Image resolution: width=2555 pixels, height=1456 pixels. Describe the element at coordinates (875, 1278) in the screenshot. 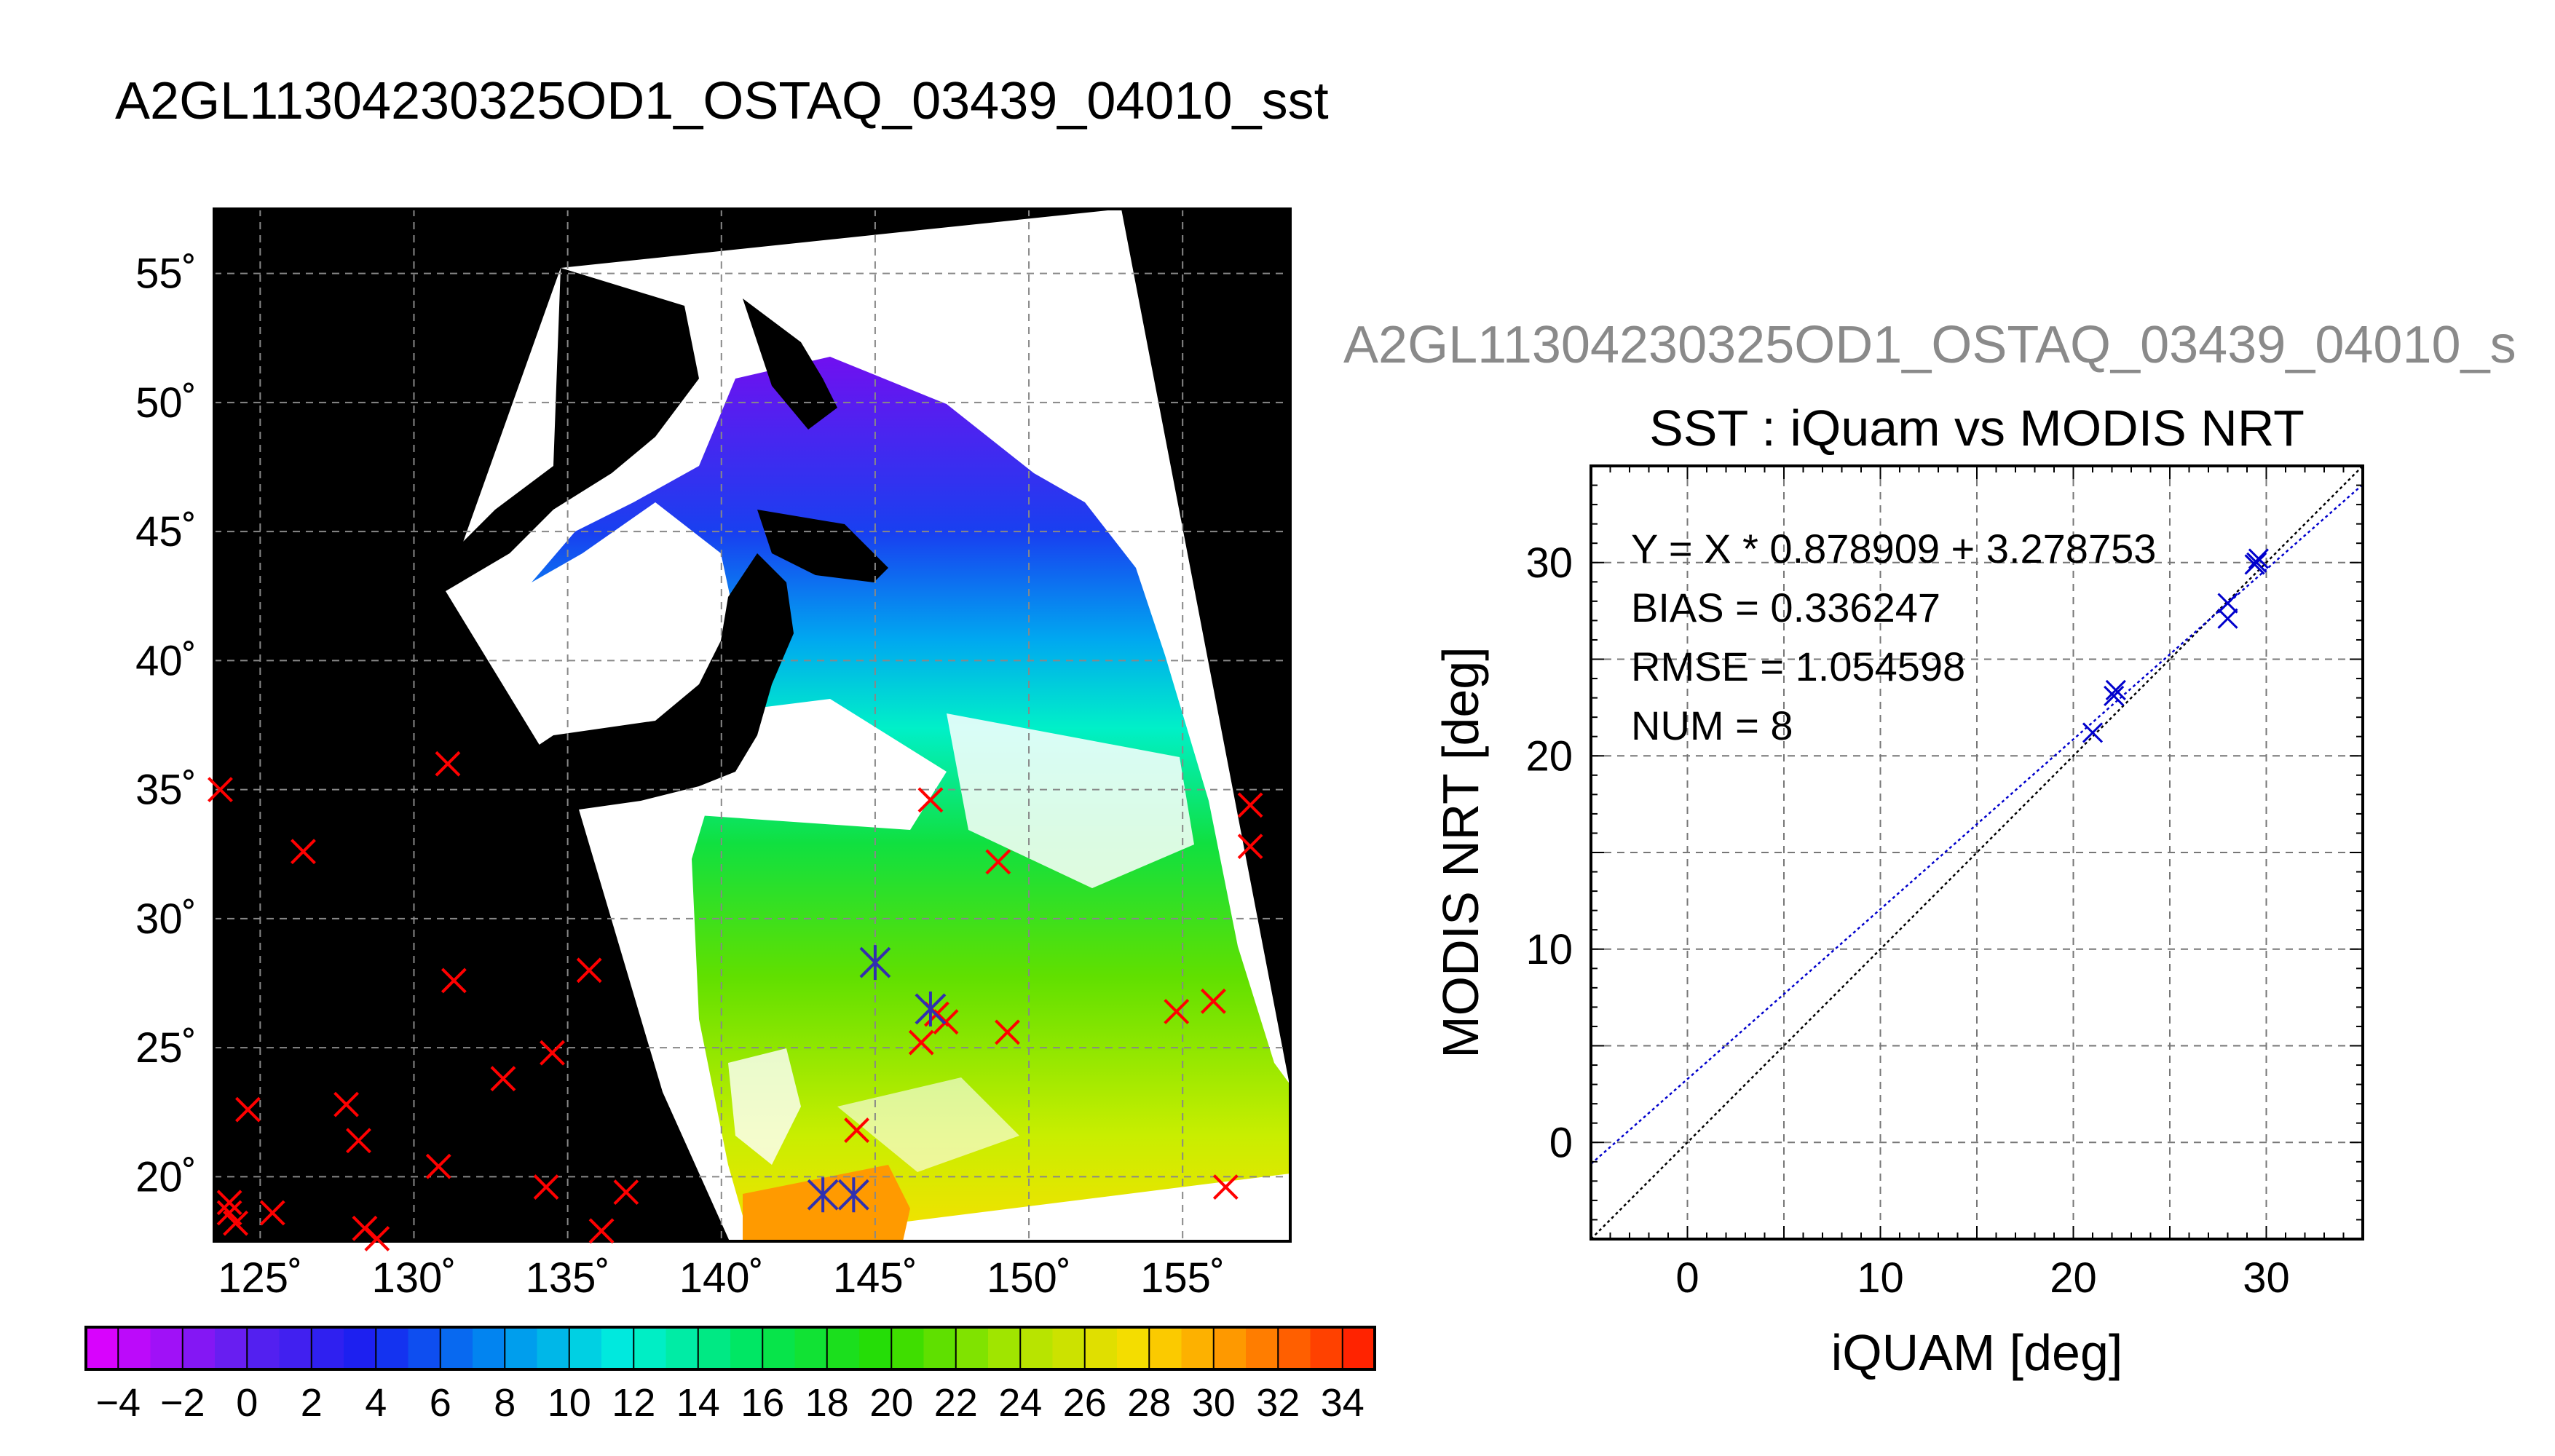

I see `lon-tick-label: 145˚` at that location.